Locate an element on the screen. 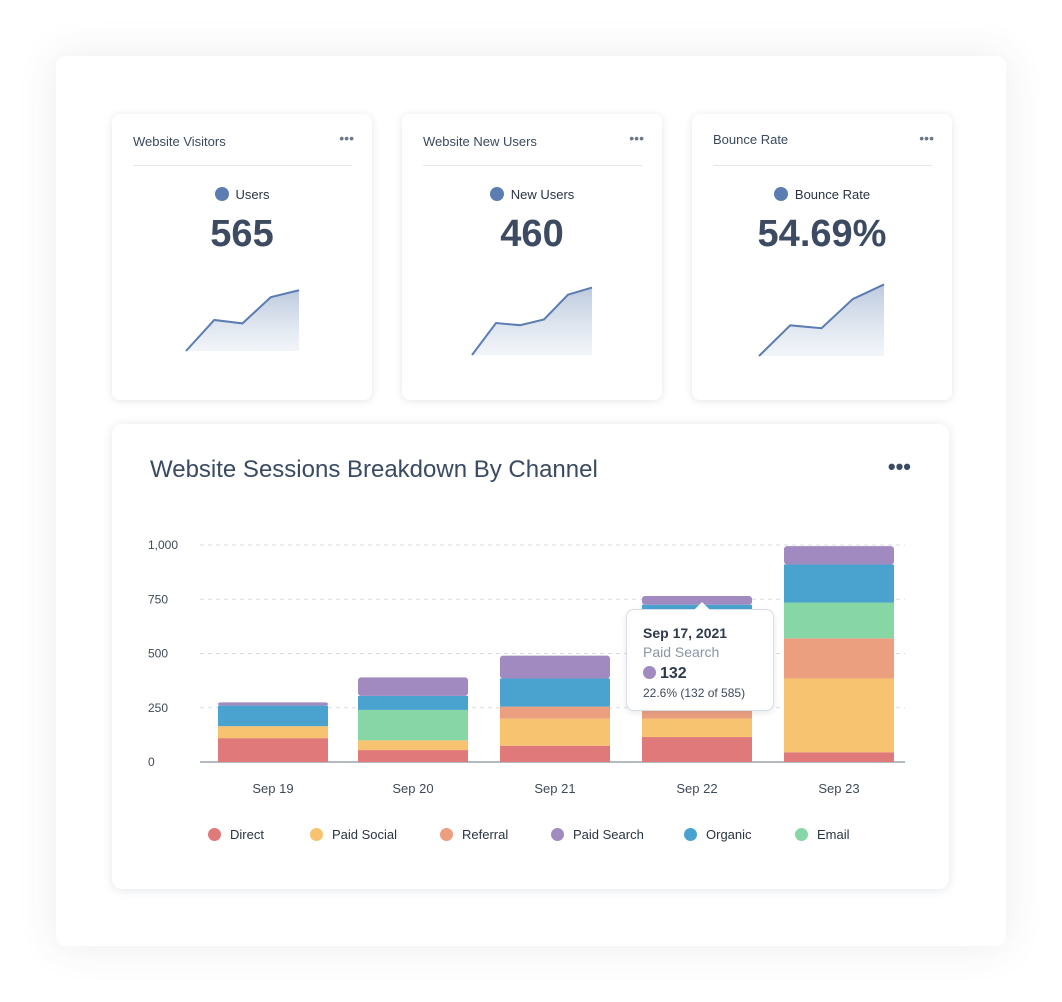 The height and width of the screenshot is (1002, 1062). y-tick-label: 500 is located at coordinates (158, 654).